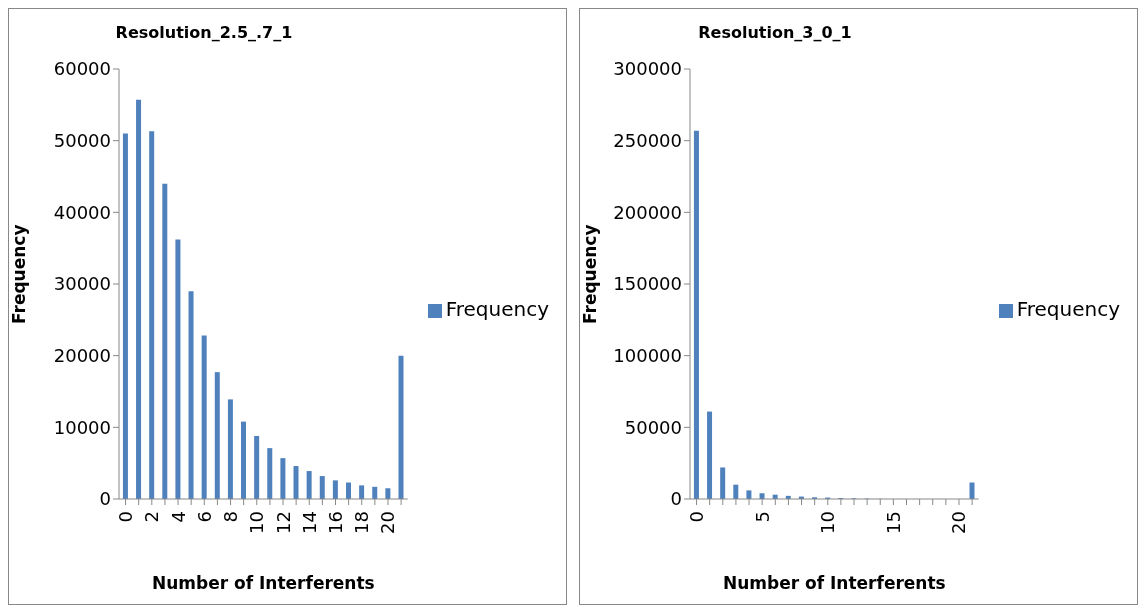 The width and height of the screenshot is (1144, 613). Describe the element at coordinates (893, 522) in the screenshot. I see `x-tick-label: 15` at that location.